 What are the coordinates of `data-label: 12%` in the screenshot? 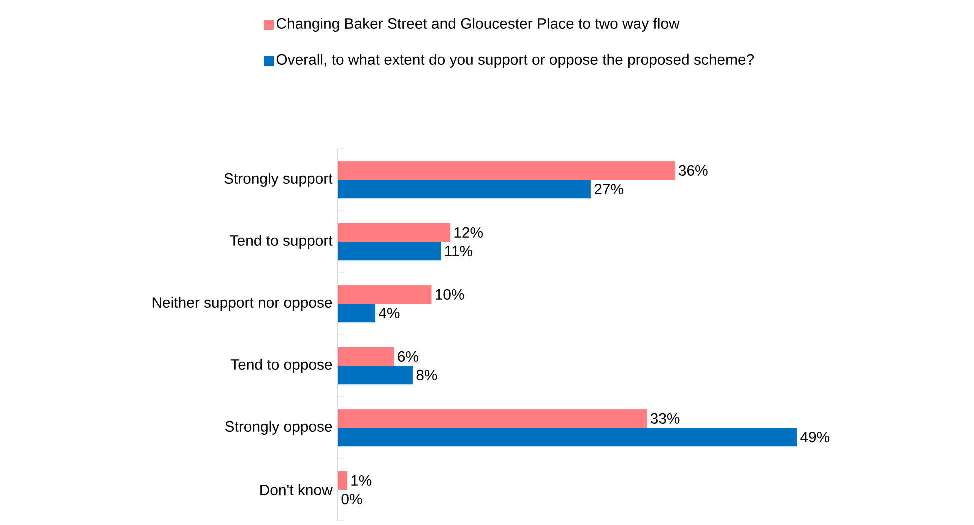 It's located at (468, 232).